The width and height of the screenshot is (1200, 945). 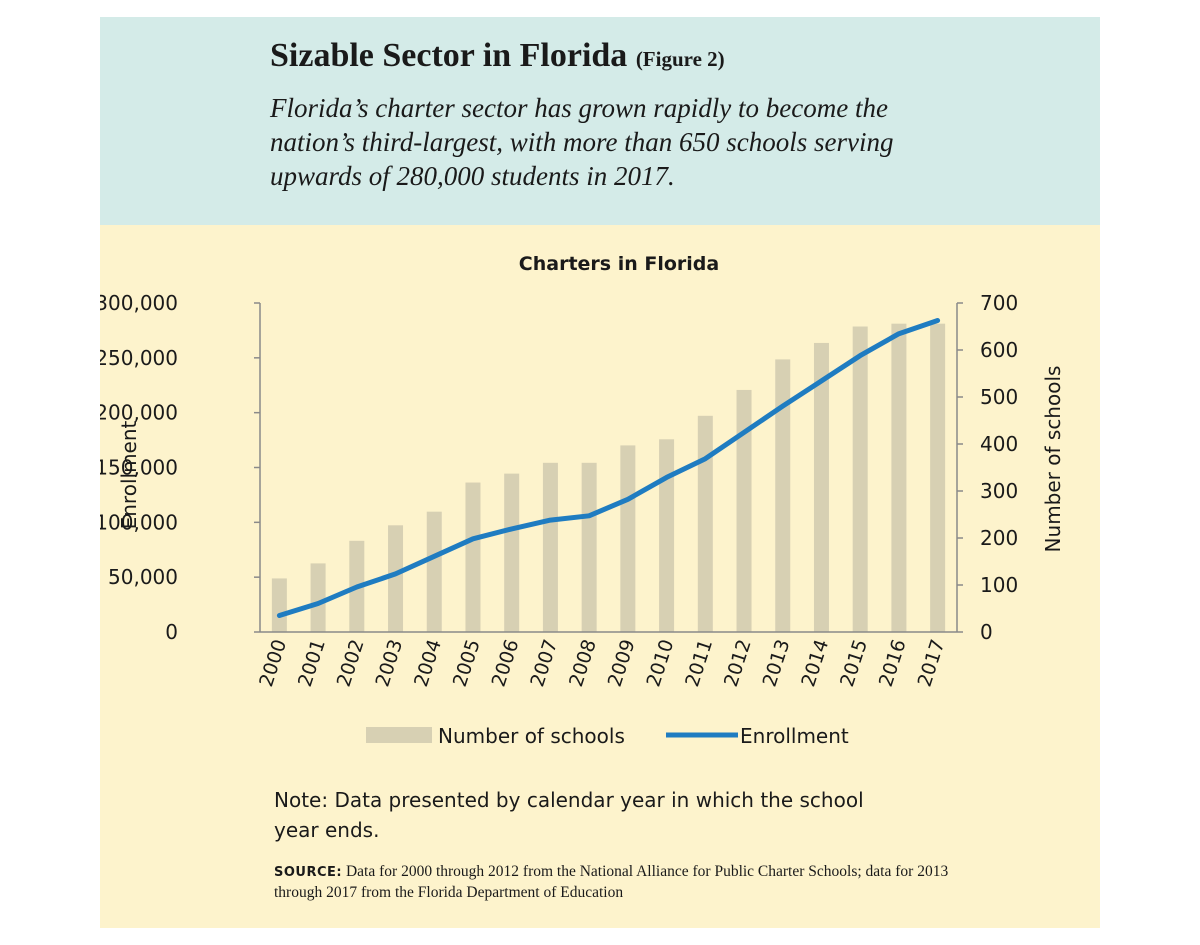 What do you see at coordinates (428, 663) in the screenshot?
I see `x-tick-label: 2004` at bounding box center [428, 663].